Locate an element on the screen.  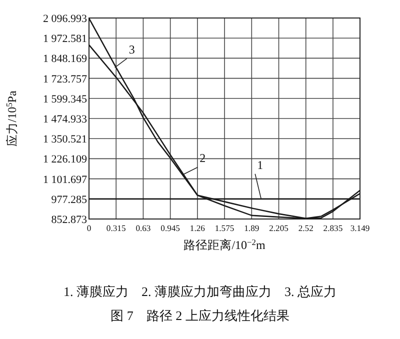
y-tick-label: 1 848.169 is located at coordinates (65, 59).